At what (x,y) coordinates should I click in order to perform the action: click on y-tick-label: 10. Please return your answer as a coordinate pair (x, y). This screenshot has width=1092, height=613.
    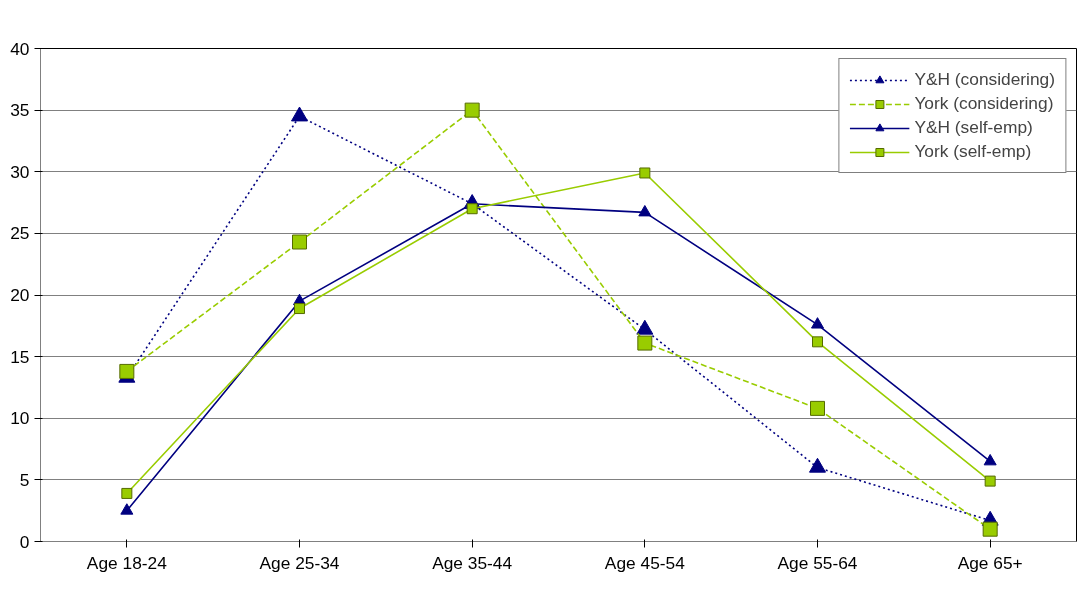
    Looking at the image, I should click on (20, 418).